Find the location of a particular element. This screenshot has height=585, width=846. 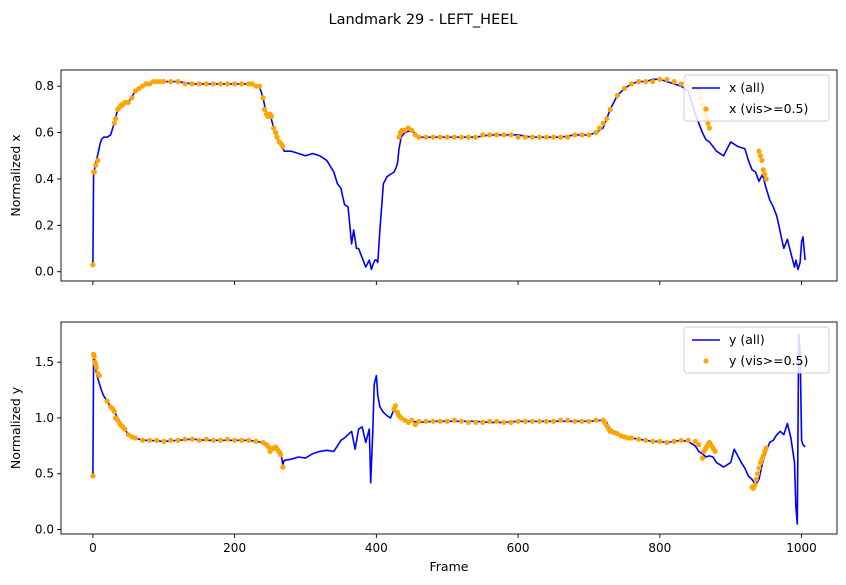

legend-entry-all: y (all) is located at coordinates (747, 339).